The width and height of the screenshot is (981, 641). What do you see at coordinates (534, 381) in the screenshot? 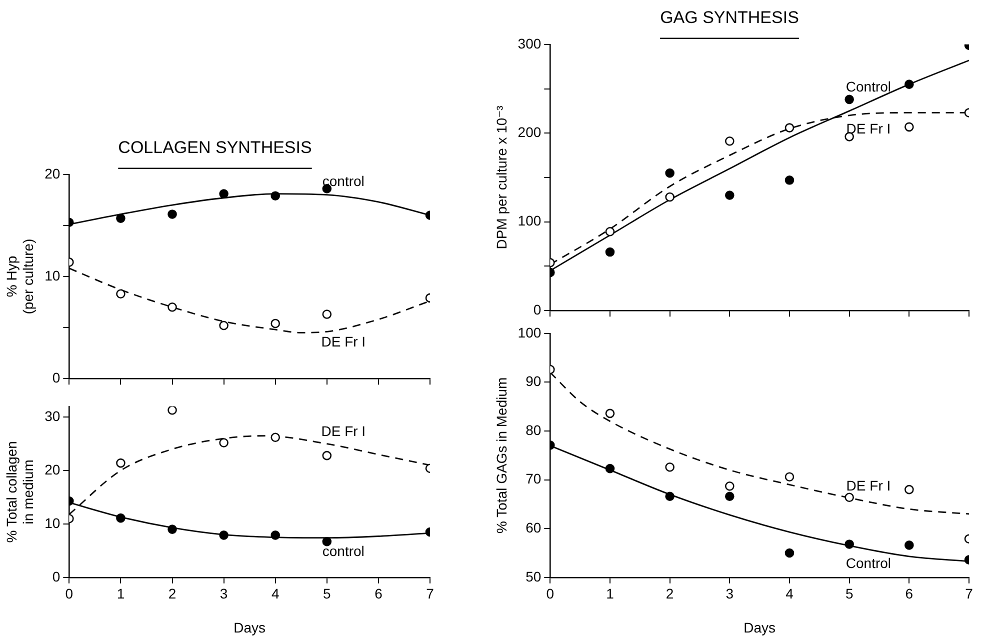
I see `y-tick-label: 90` at bounding box center [534, 381].